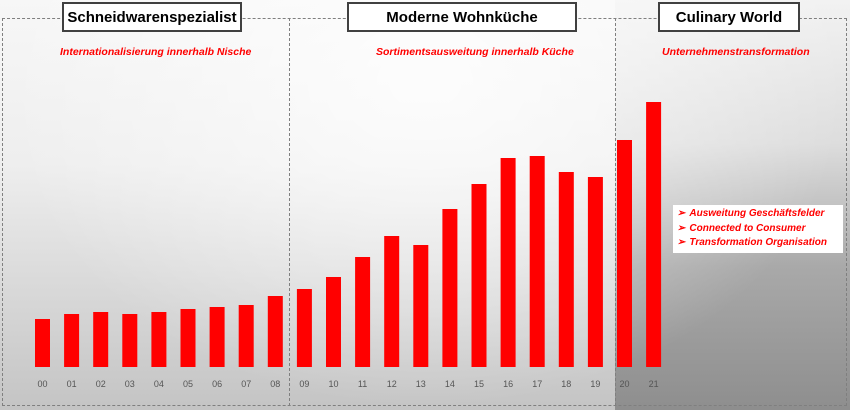 The width and height of the screenshot is (850, 410). Describe the element at coordinates (508, 384) in the screenshot. I see `x-tick-label: 16` at that location.